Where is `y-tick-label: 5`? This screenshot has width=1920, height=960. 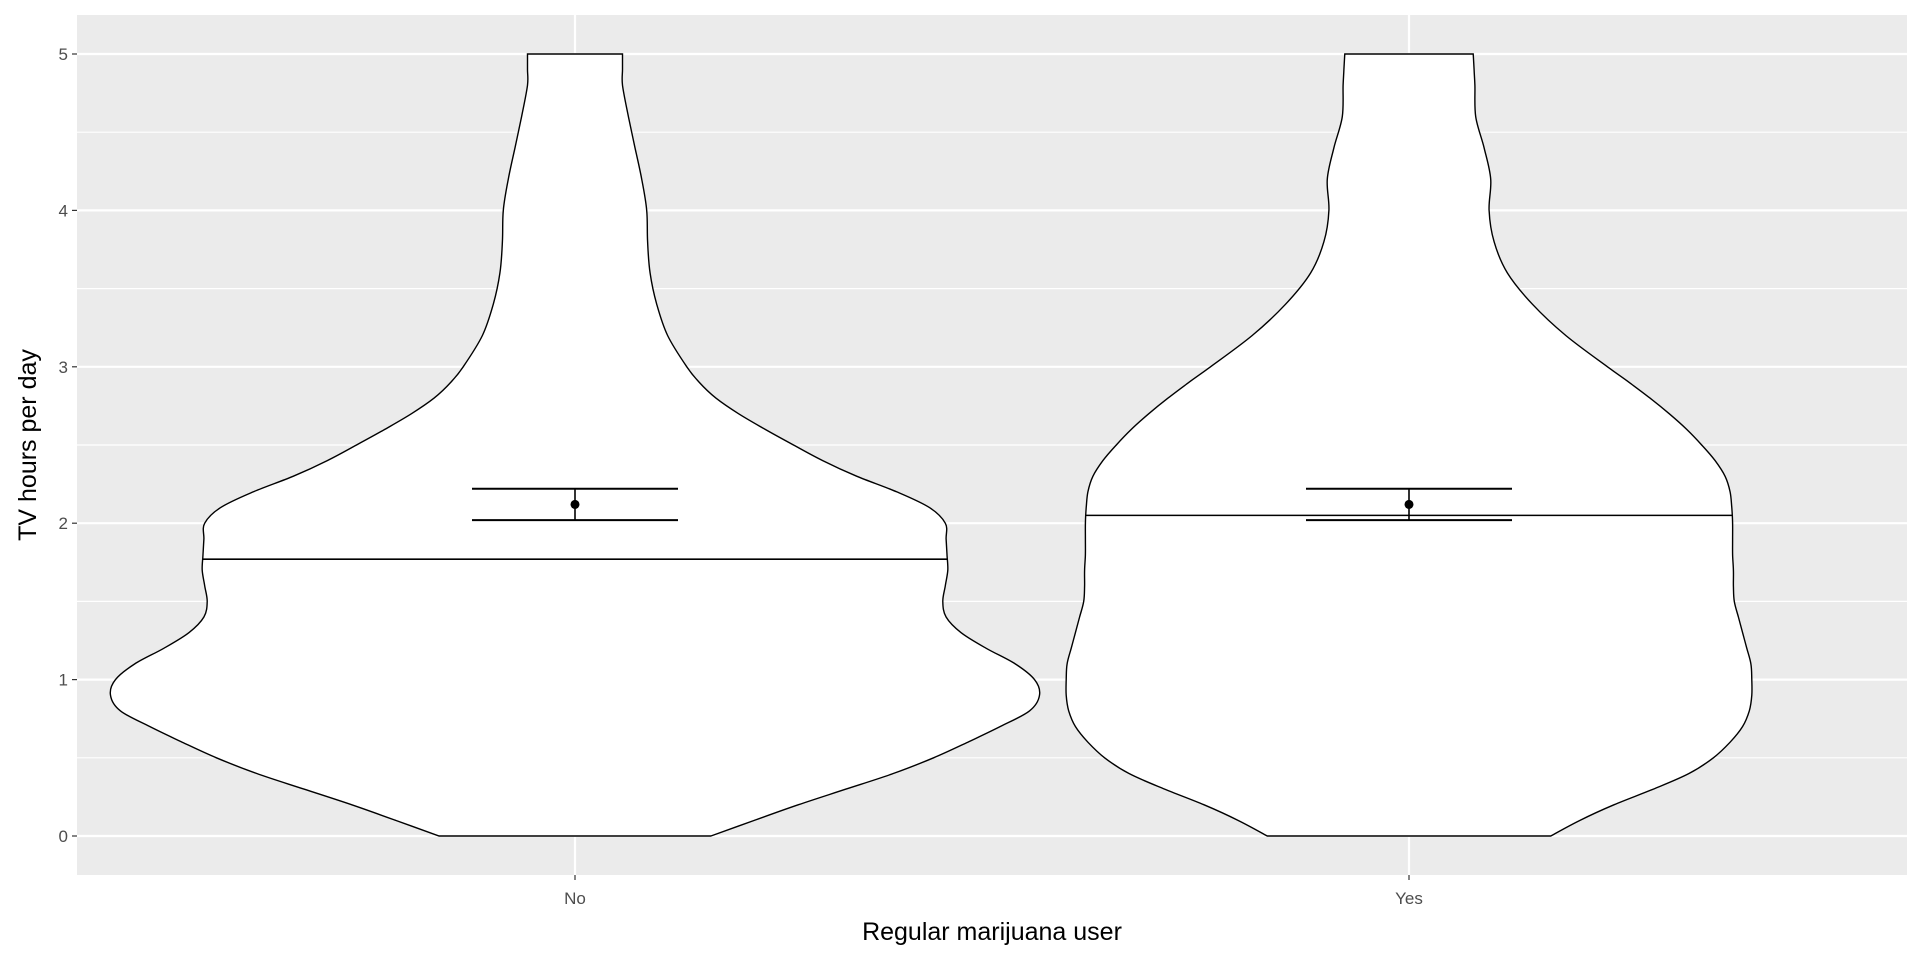 y-tick-label: 5 is located at coordinates (63, 54).